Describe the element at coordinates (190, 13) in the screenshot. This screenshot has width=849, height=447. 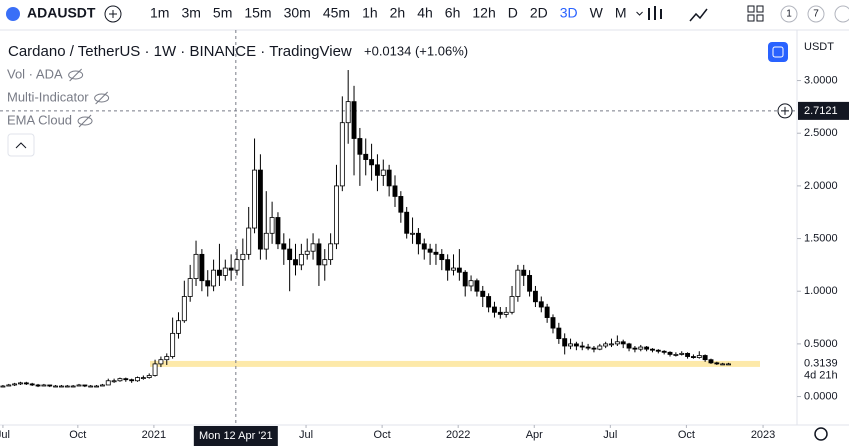
I see `interval-button: 3m` at that location.